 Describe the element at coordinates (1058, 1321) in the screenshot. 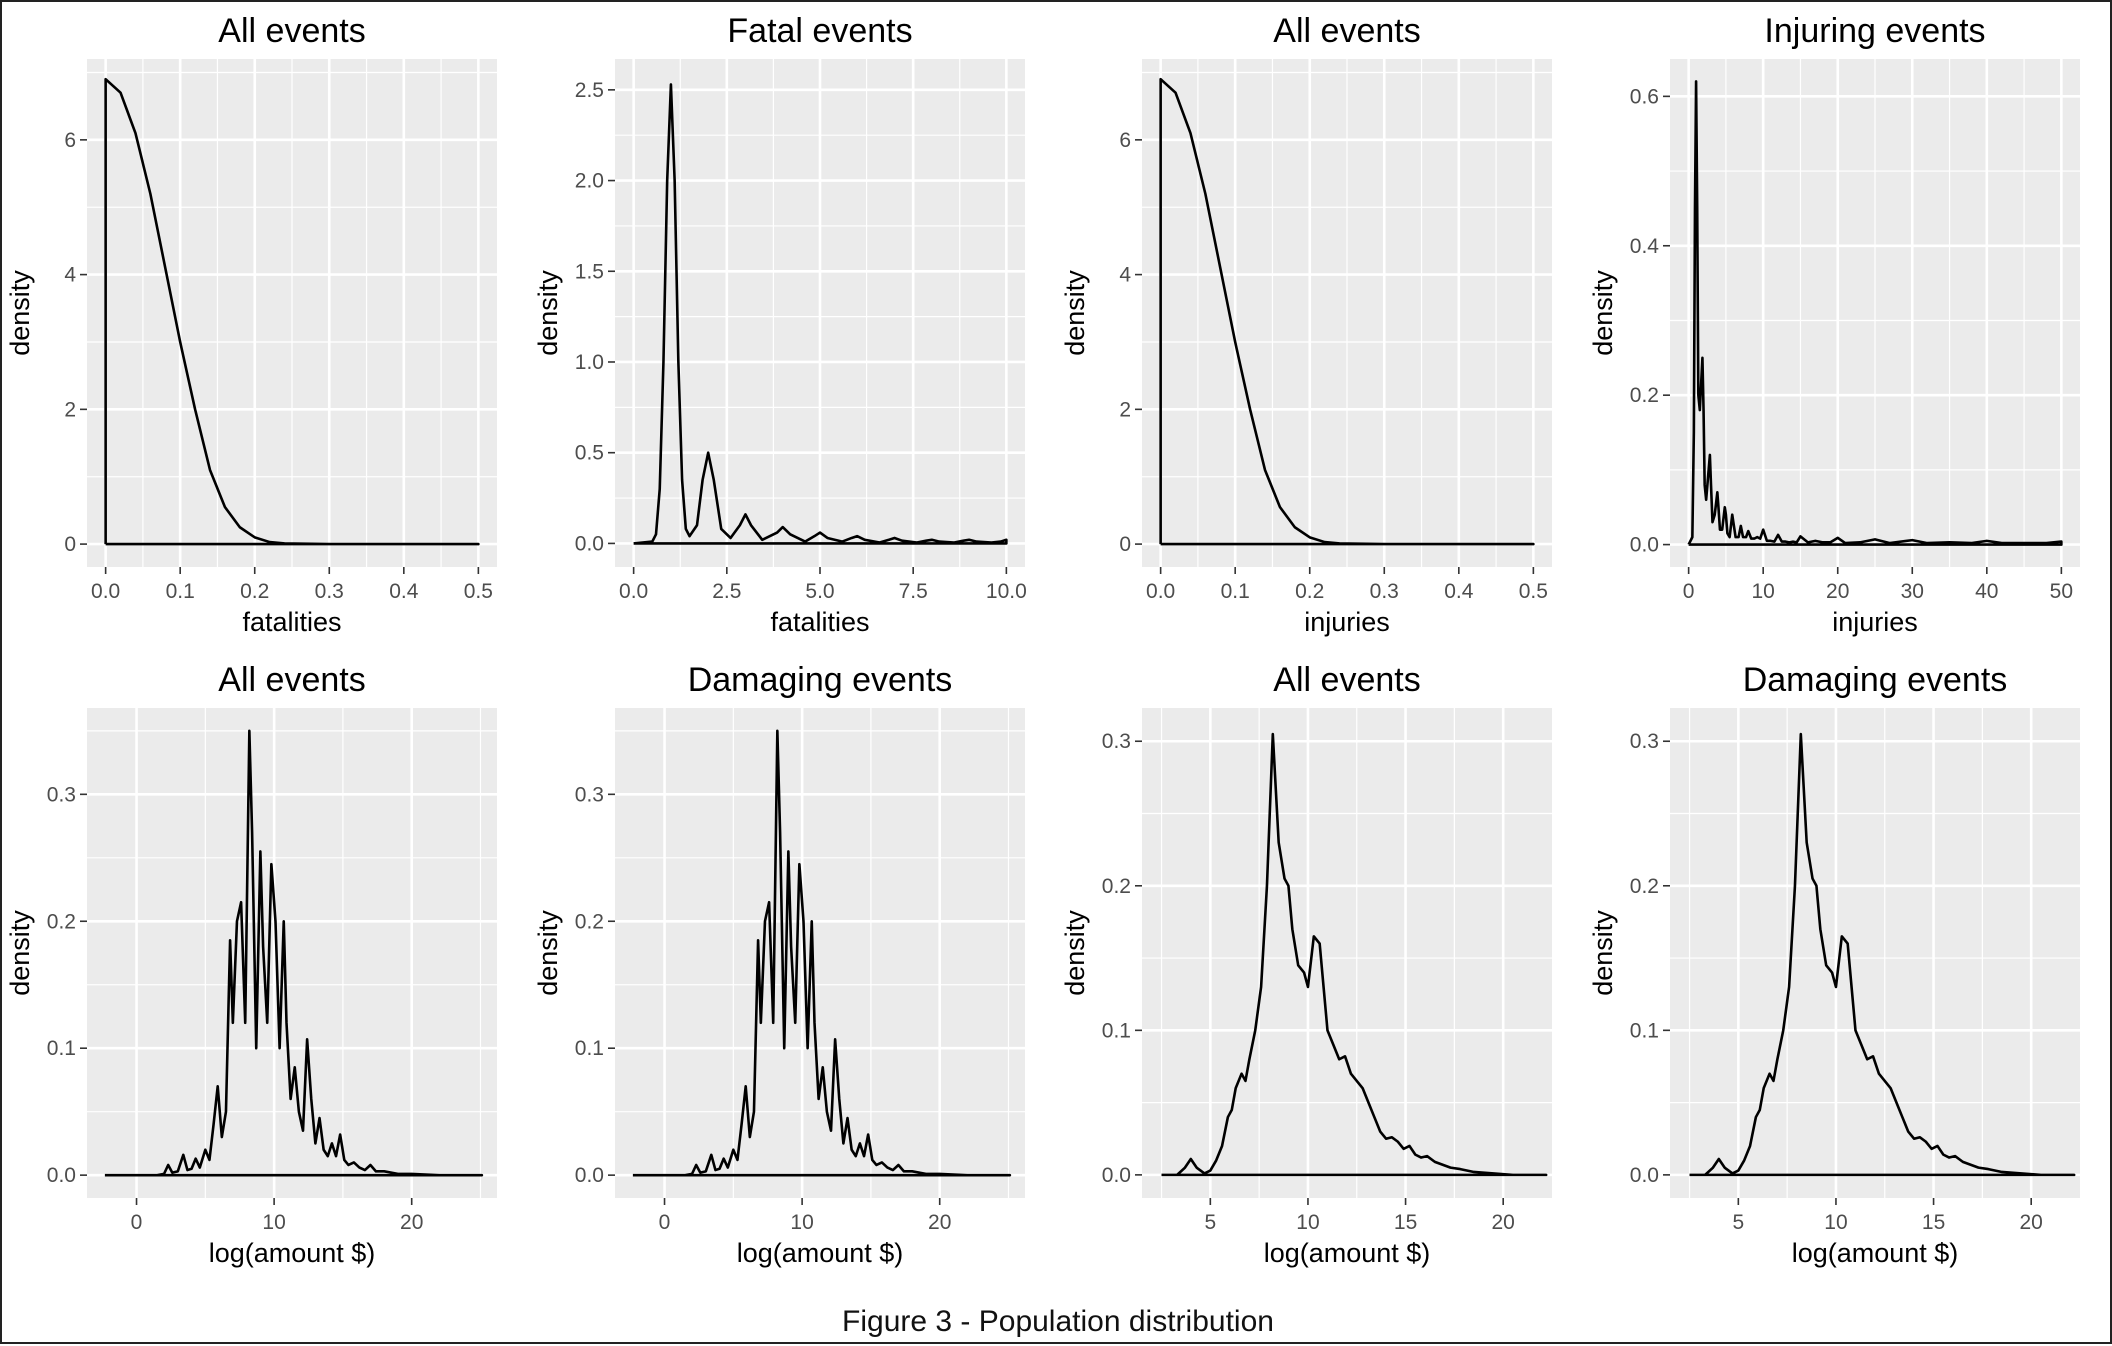

I see `figure-caption: Figure 3 - Population distribution` at that location.